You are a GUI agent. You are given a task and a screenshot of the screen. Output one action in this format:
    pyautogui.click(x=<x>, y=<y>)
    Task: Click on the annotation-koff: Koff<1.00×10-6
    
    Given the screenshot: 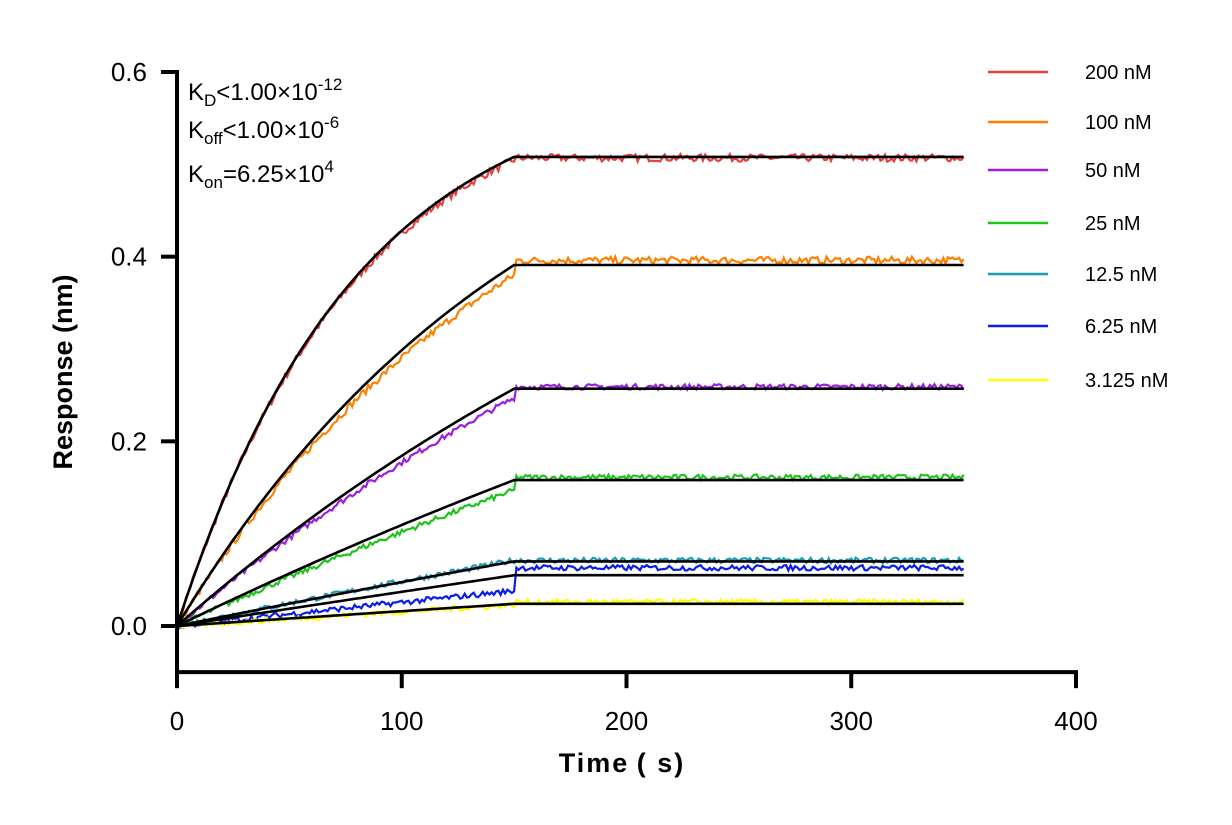 What is the action you would take?
    pyautogui.click(x=263, y=130)
    